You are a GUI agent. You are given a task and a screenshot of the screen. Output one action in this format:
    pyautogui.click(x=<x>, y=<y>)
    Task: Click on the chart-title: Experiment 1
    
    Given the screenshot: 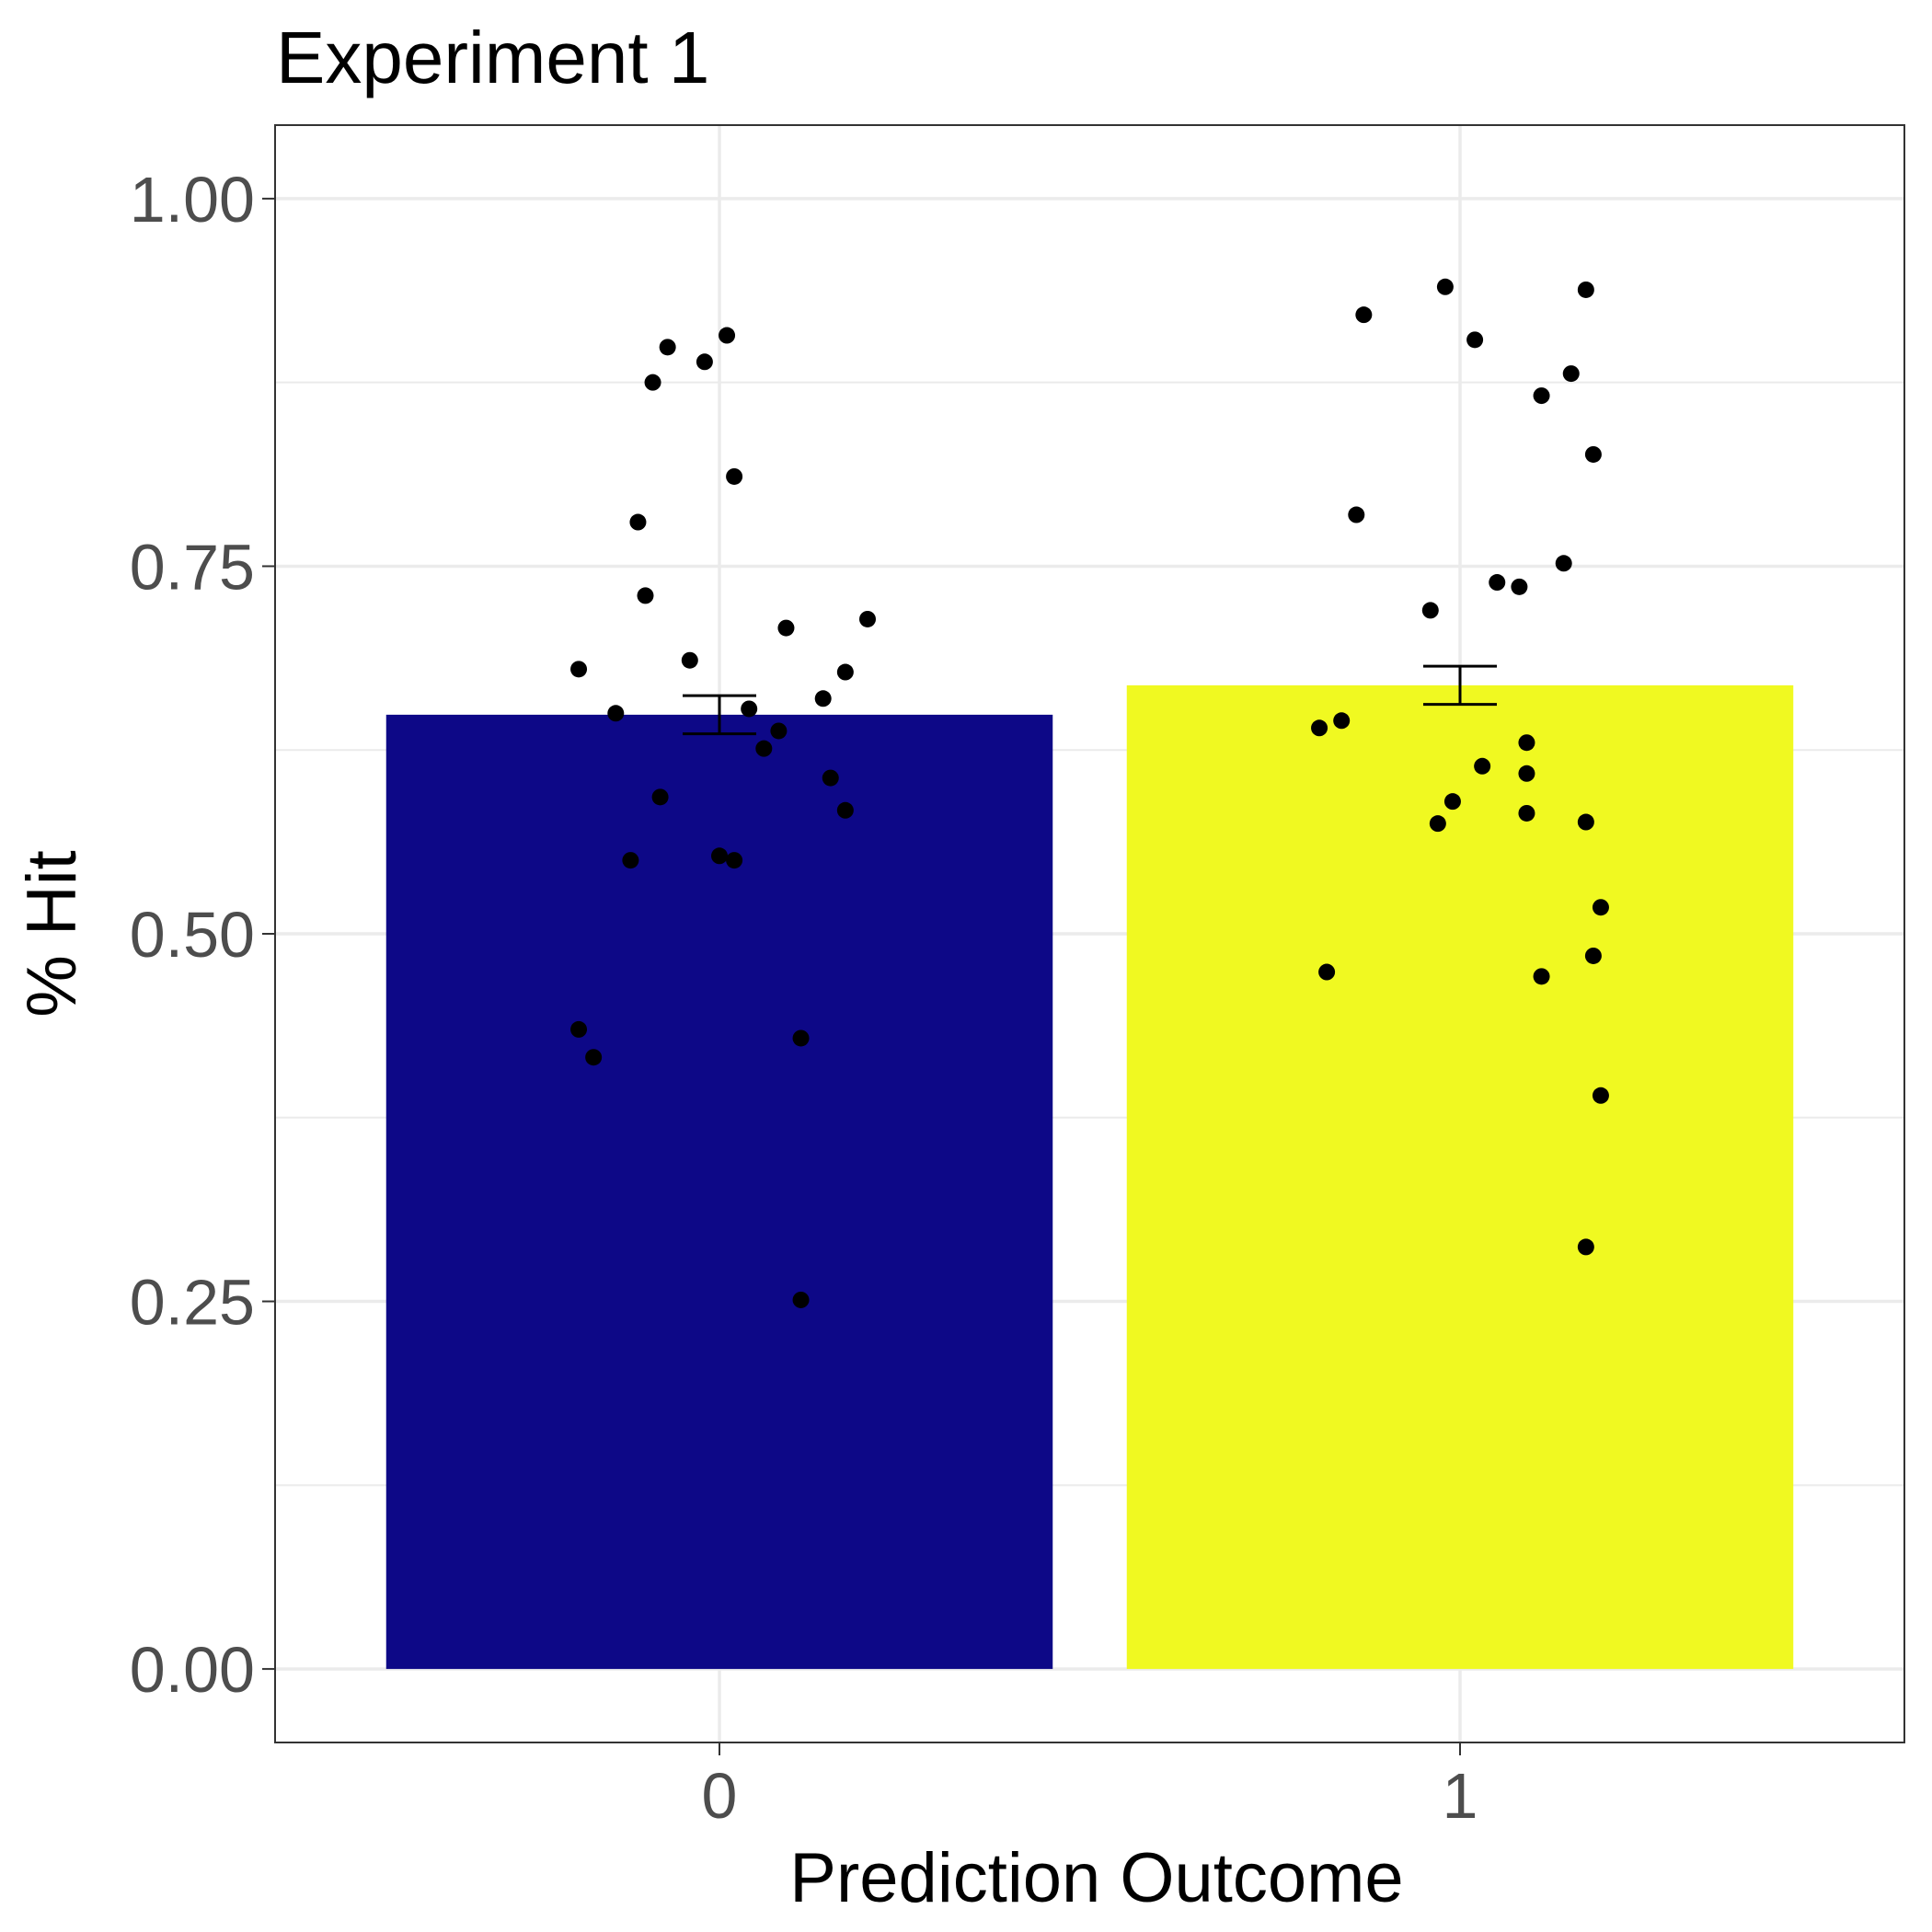 What is the action you would take?
    pyautogui.click(x=493, y=57)
    